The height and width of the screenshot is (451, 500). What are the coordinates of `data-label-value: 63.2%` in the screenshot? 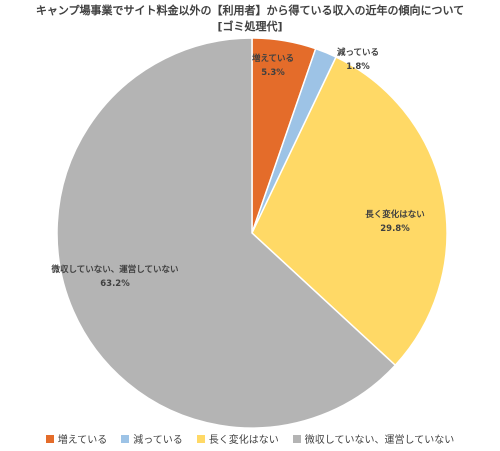 It's located at (115, 284).